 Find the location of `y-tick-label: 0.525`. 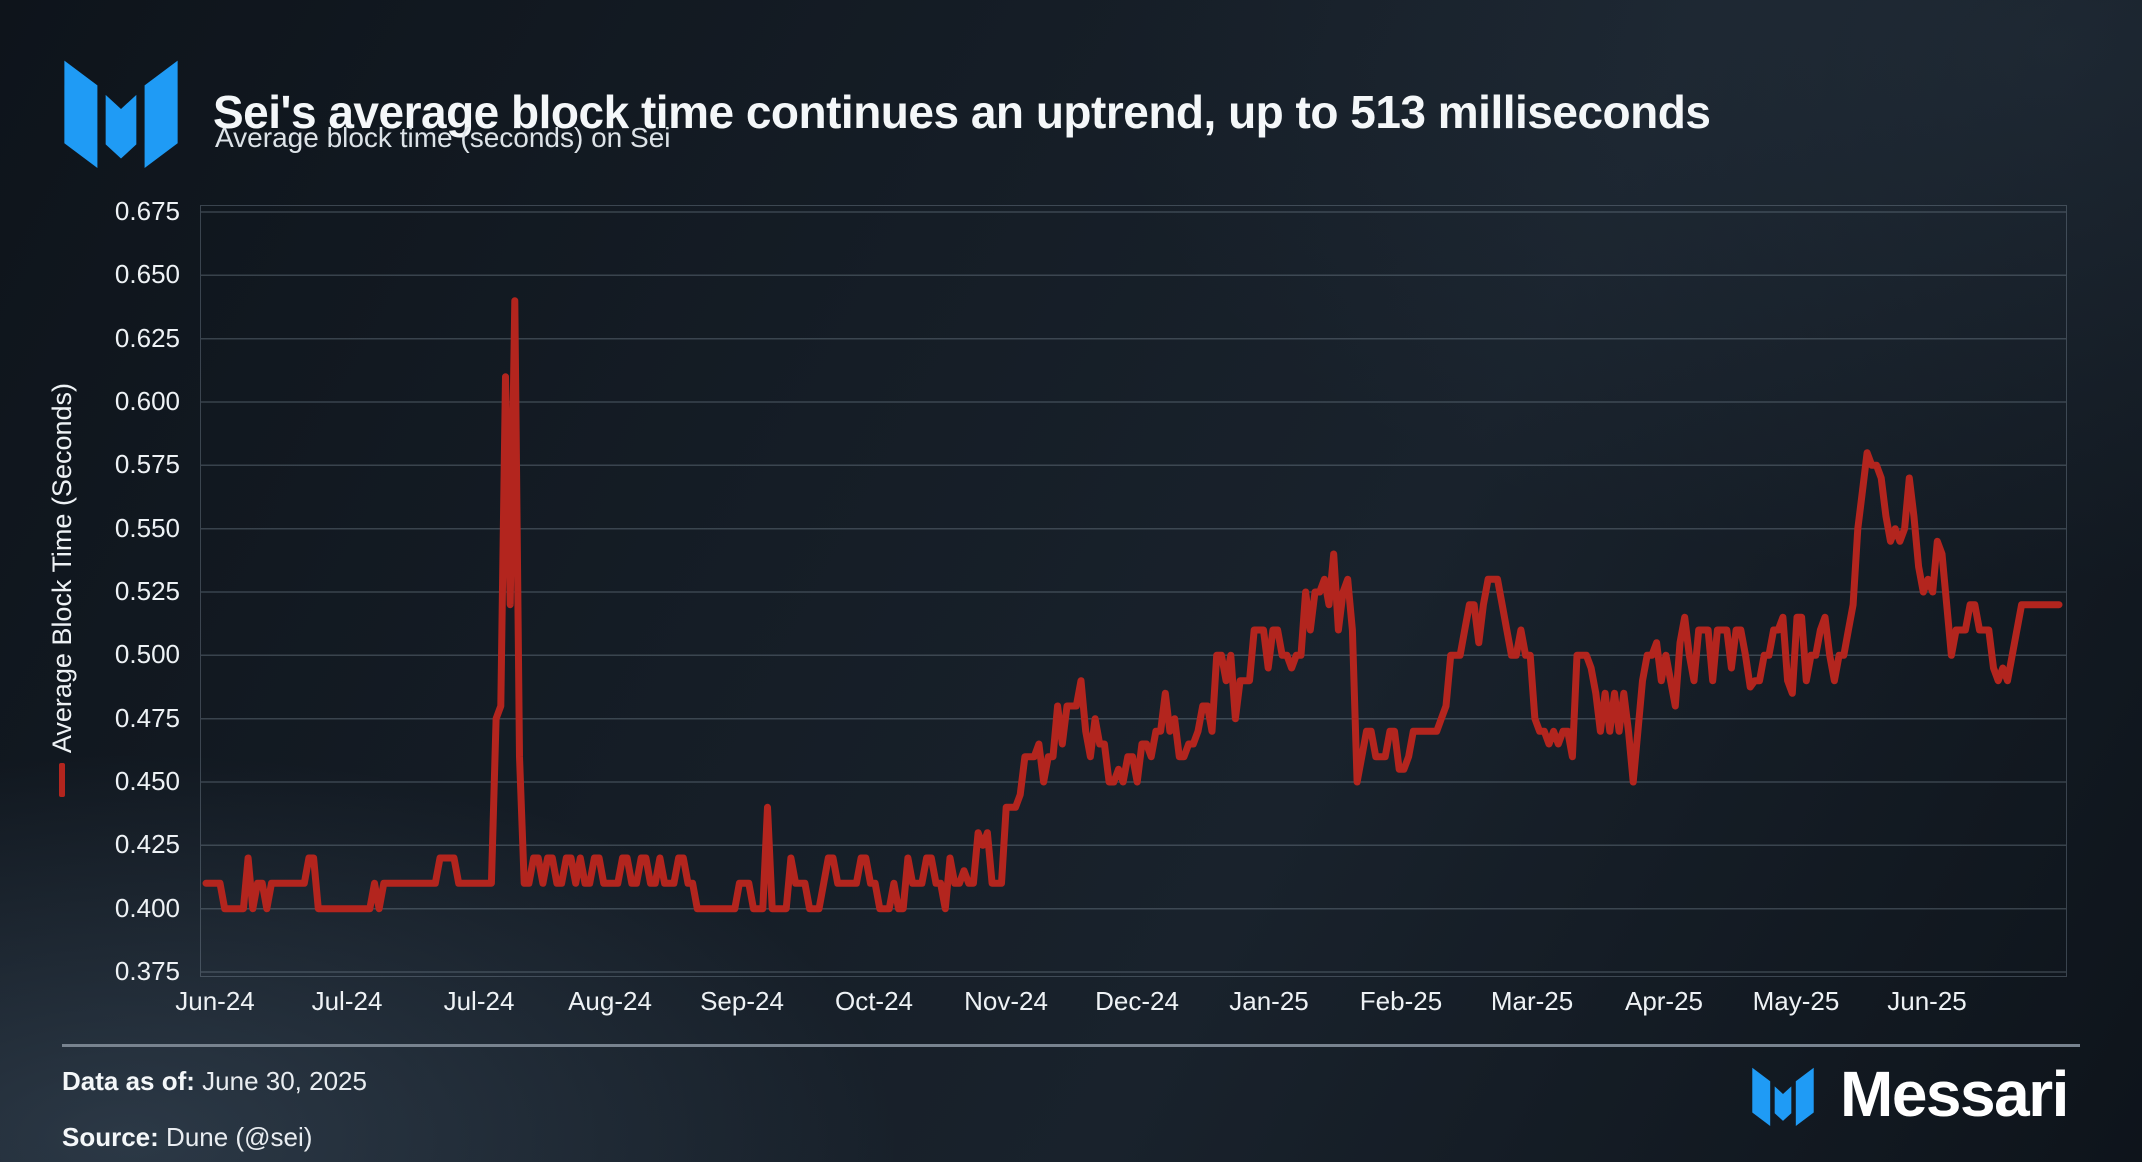

y-tick-label: 0.525 is located at coordinates (147, 591).